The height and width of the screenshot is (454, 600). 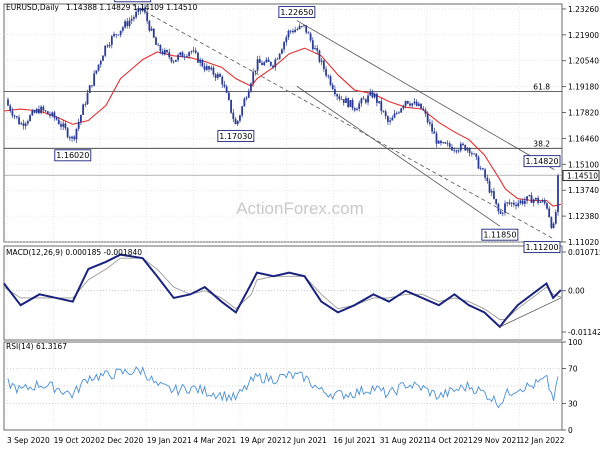 What do you see at coordinates (300, 208) in the screenshot?
I see `watermark: ActionForex.com` at bounding box center [300, 208].